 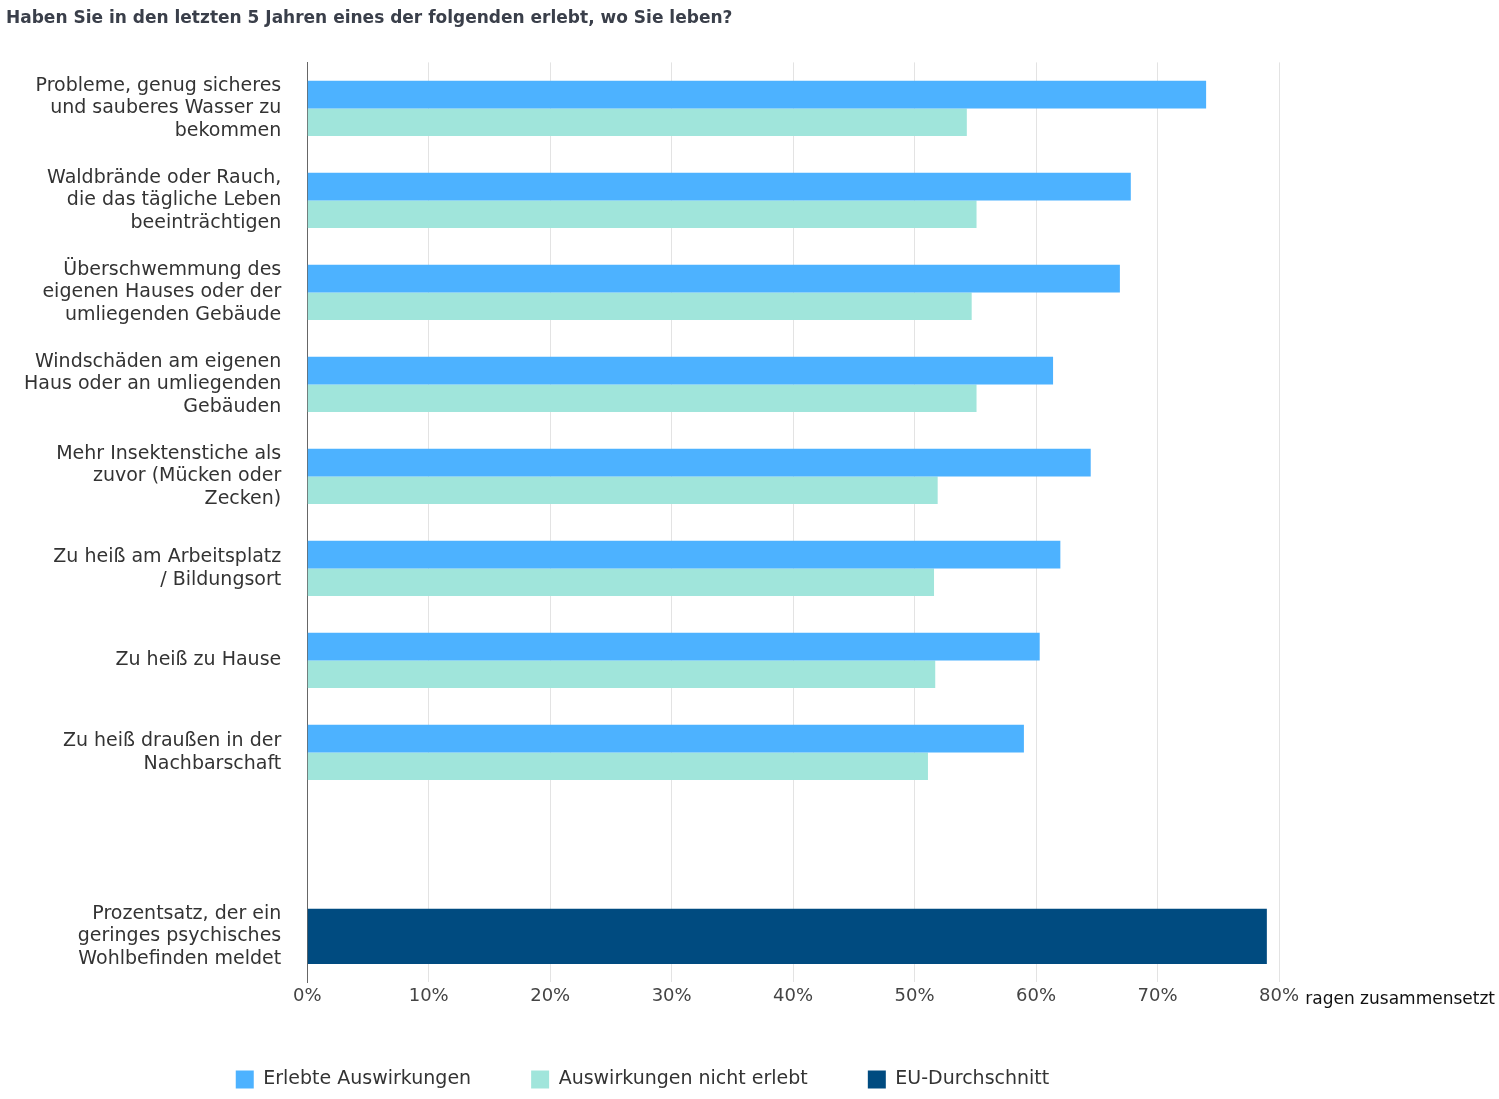 I want to click on y-tick-label: Zu heiß zu Hause, so click(x=198, y=658).